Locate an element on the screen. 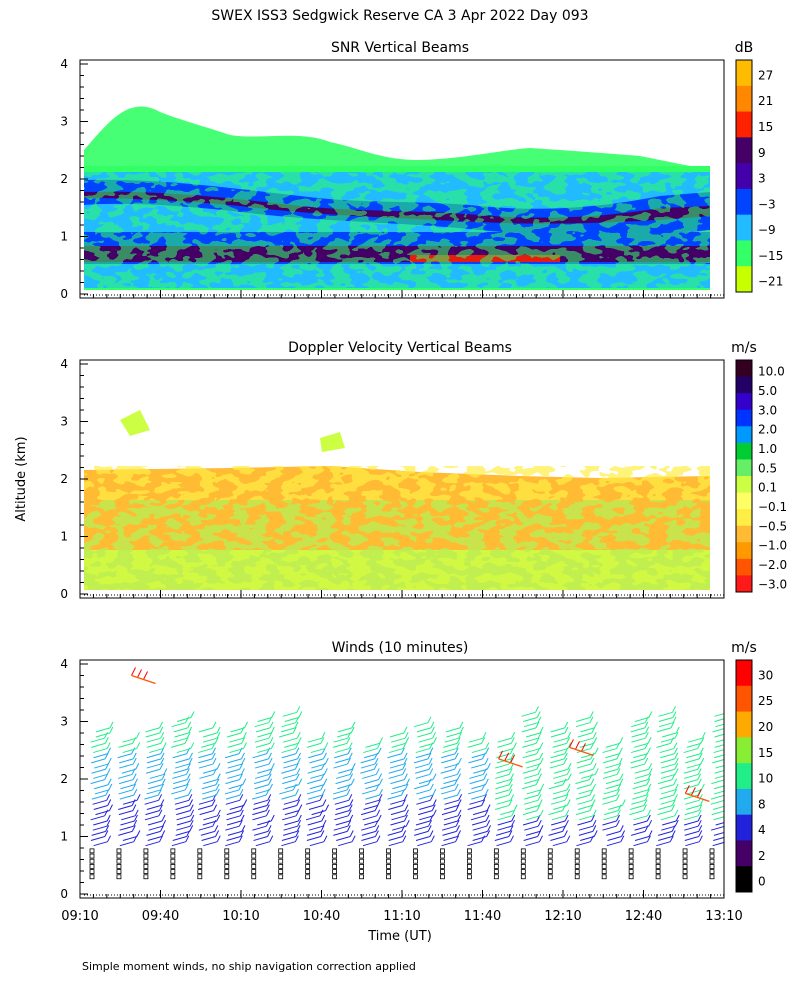 The height and width of the screenshot is (1000, 800). y-tick-label: 1 is located at coordinates (64, 237).